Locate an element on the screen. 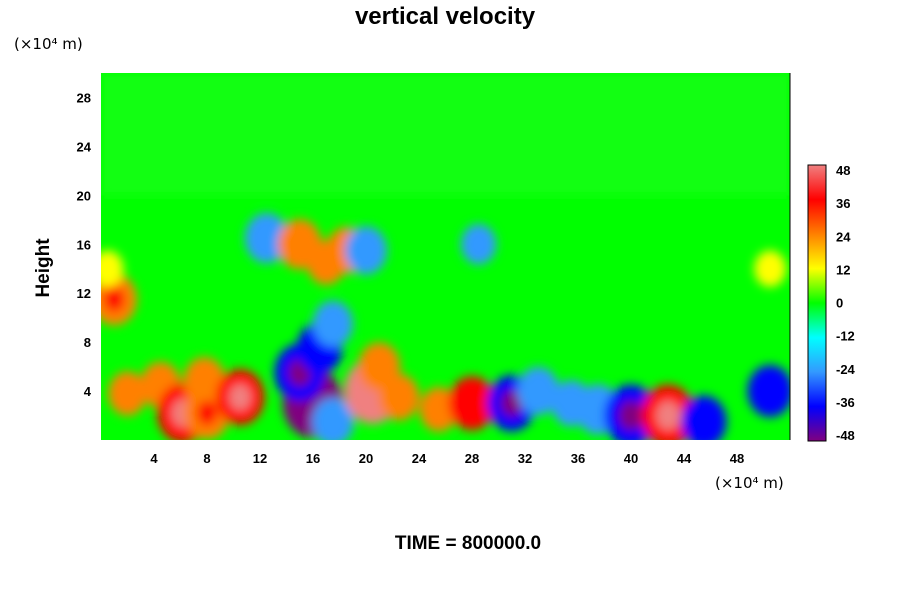 The width and height of the screenshot is (900, 600). y-tick-label: 8 is located at coordinates (87, 342).